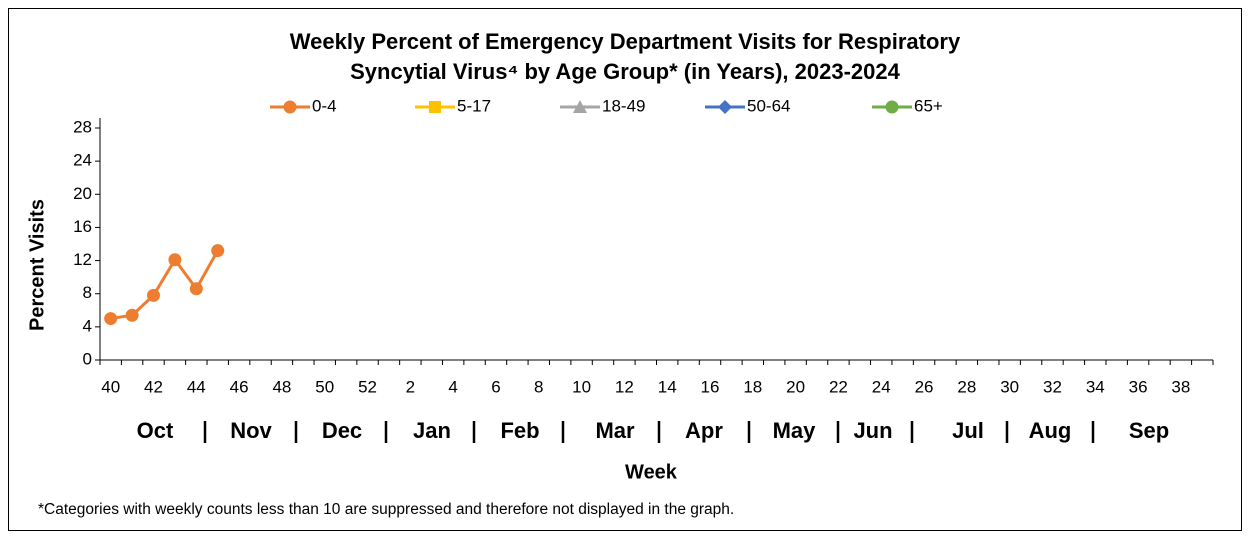 The image size is (1250, 542). I want to click on x-tick-label: 4, so click(452, 386).